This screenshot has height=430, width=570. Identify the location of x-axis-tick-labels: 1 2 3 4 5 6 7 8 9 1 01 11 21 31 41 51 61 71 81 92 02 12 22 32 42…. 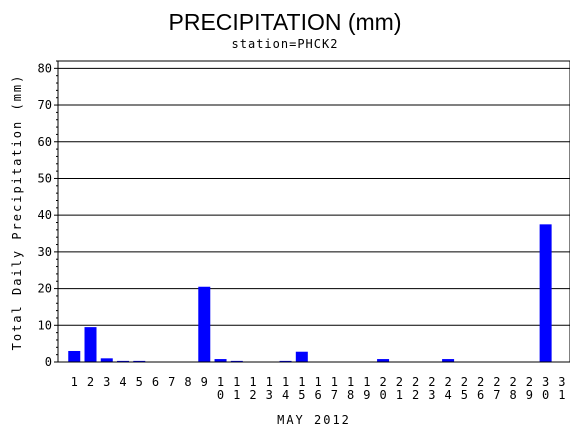
(318, 388).